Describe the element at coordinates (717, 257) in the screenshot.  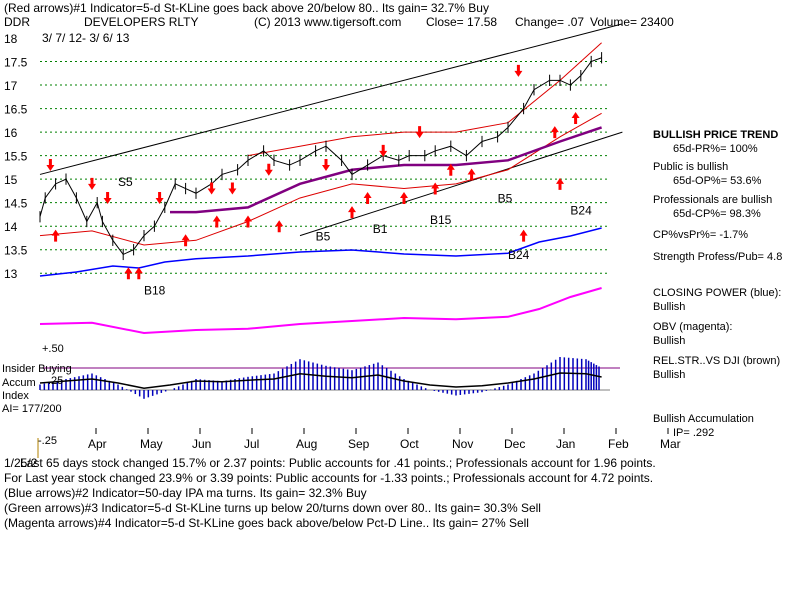
I see `strength-ratio: Strength Profess/Pub= 4.8` at that location.